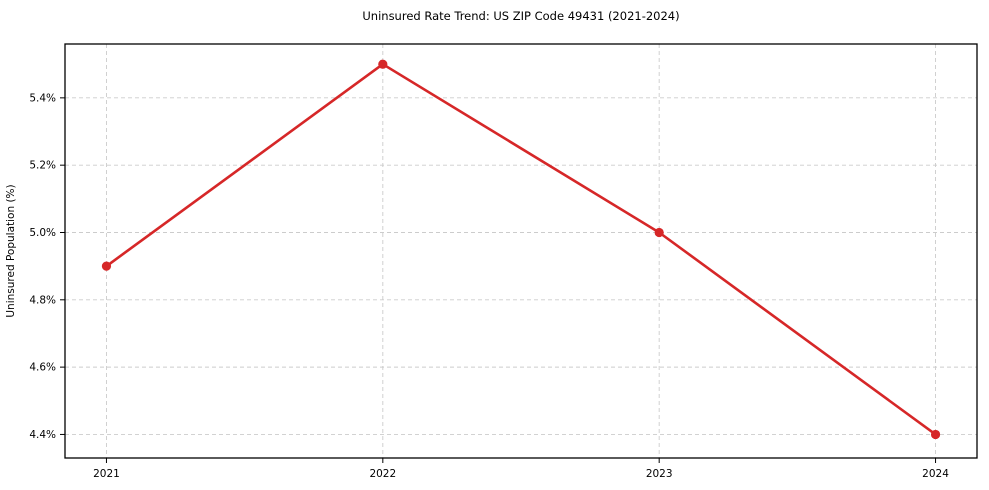 This screenshot has width=989, height=490. I want to click on y-tick-label: 5.2%, so click(42, 166).